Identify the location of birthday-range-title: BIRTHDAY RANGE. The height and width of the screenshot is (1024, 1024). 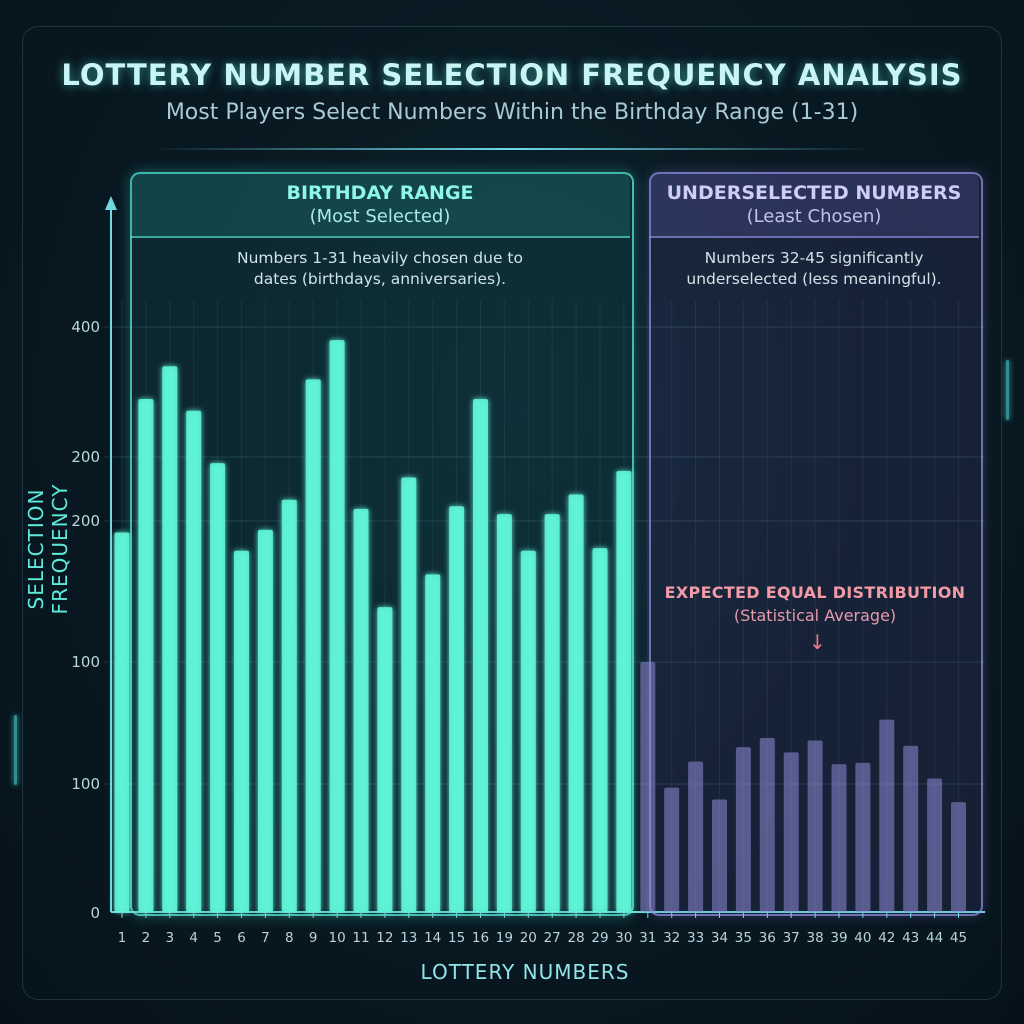
(380, 193).